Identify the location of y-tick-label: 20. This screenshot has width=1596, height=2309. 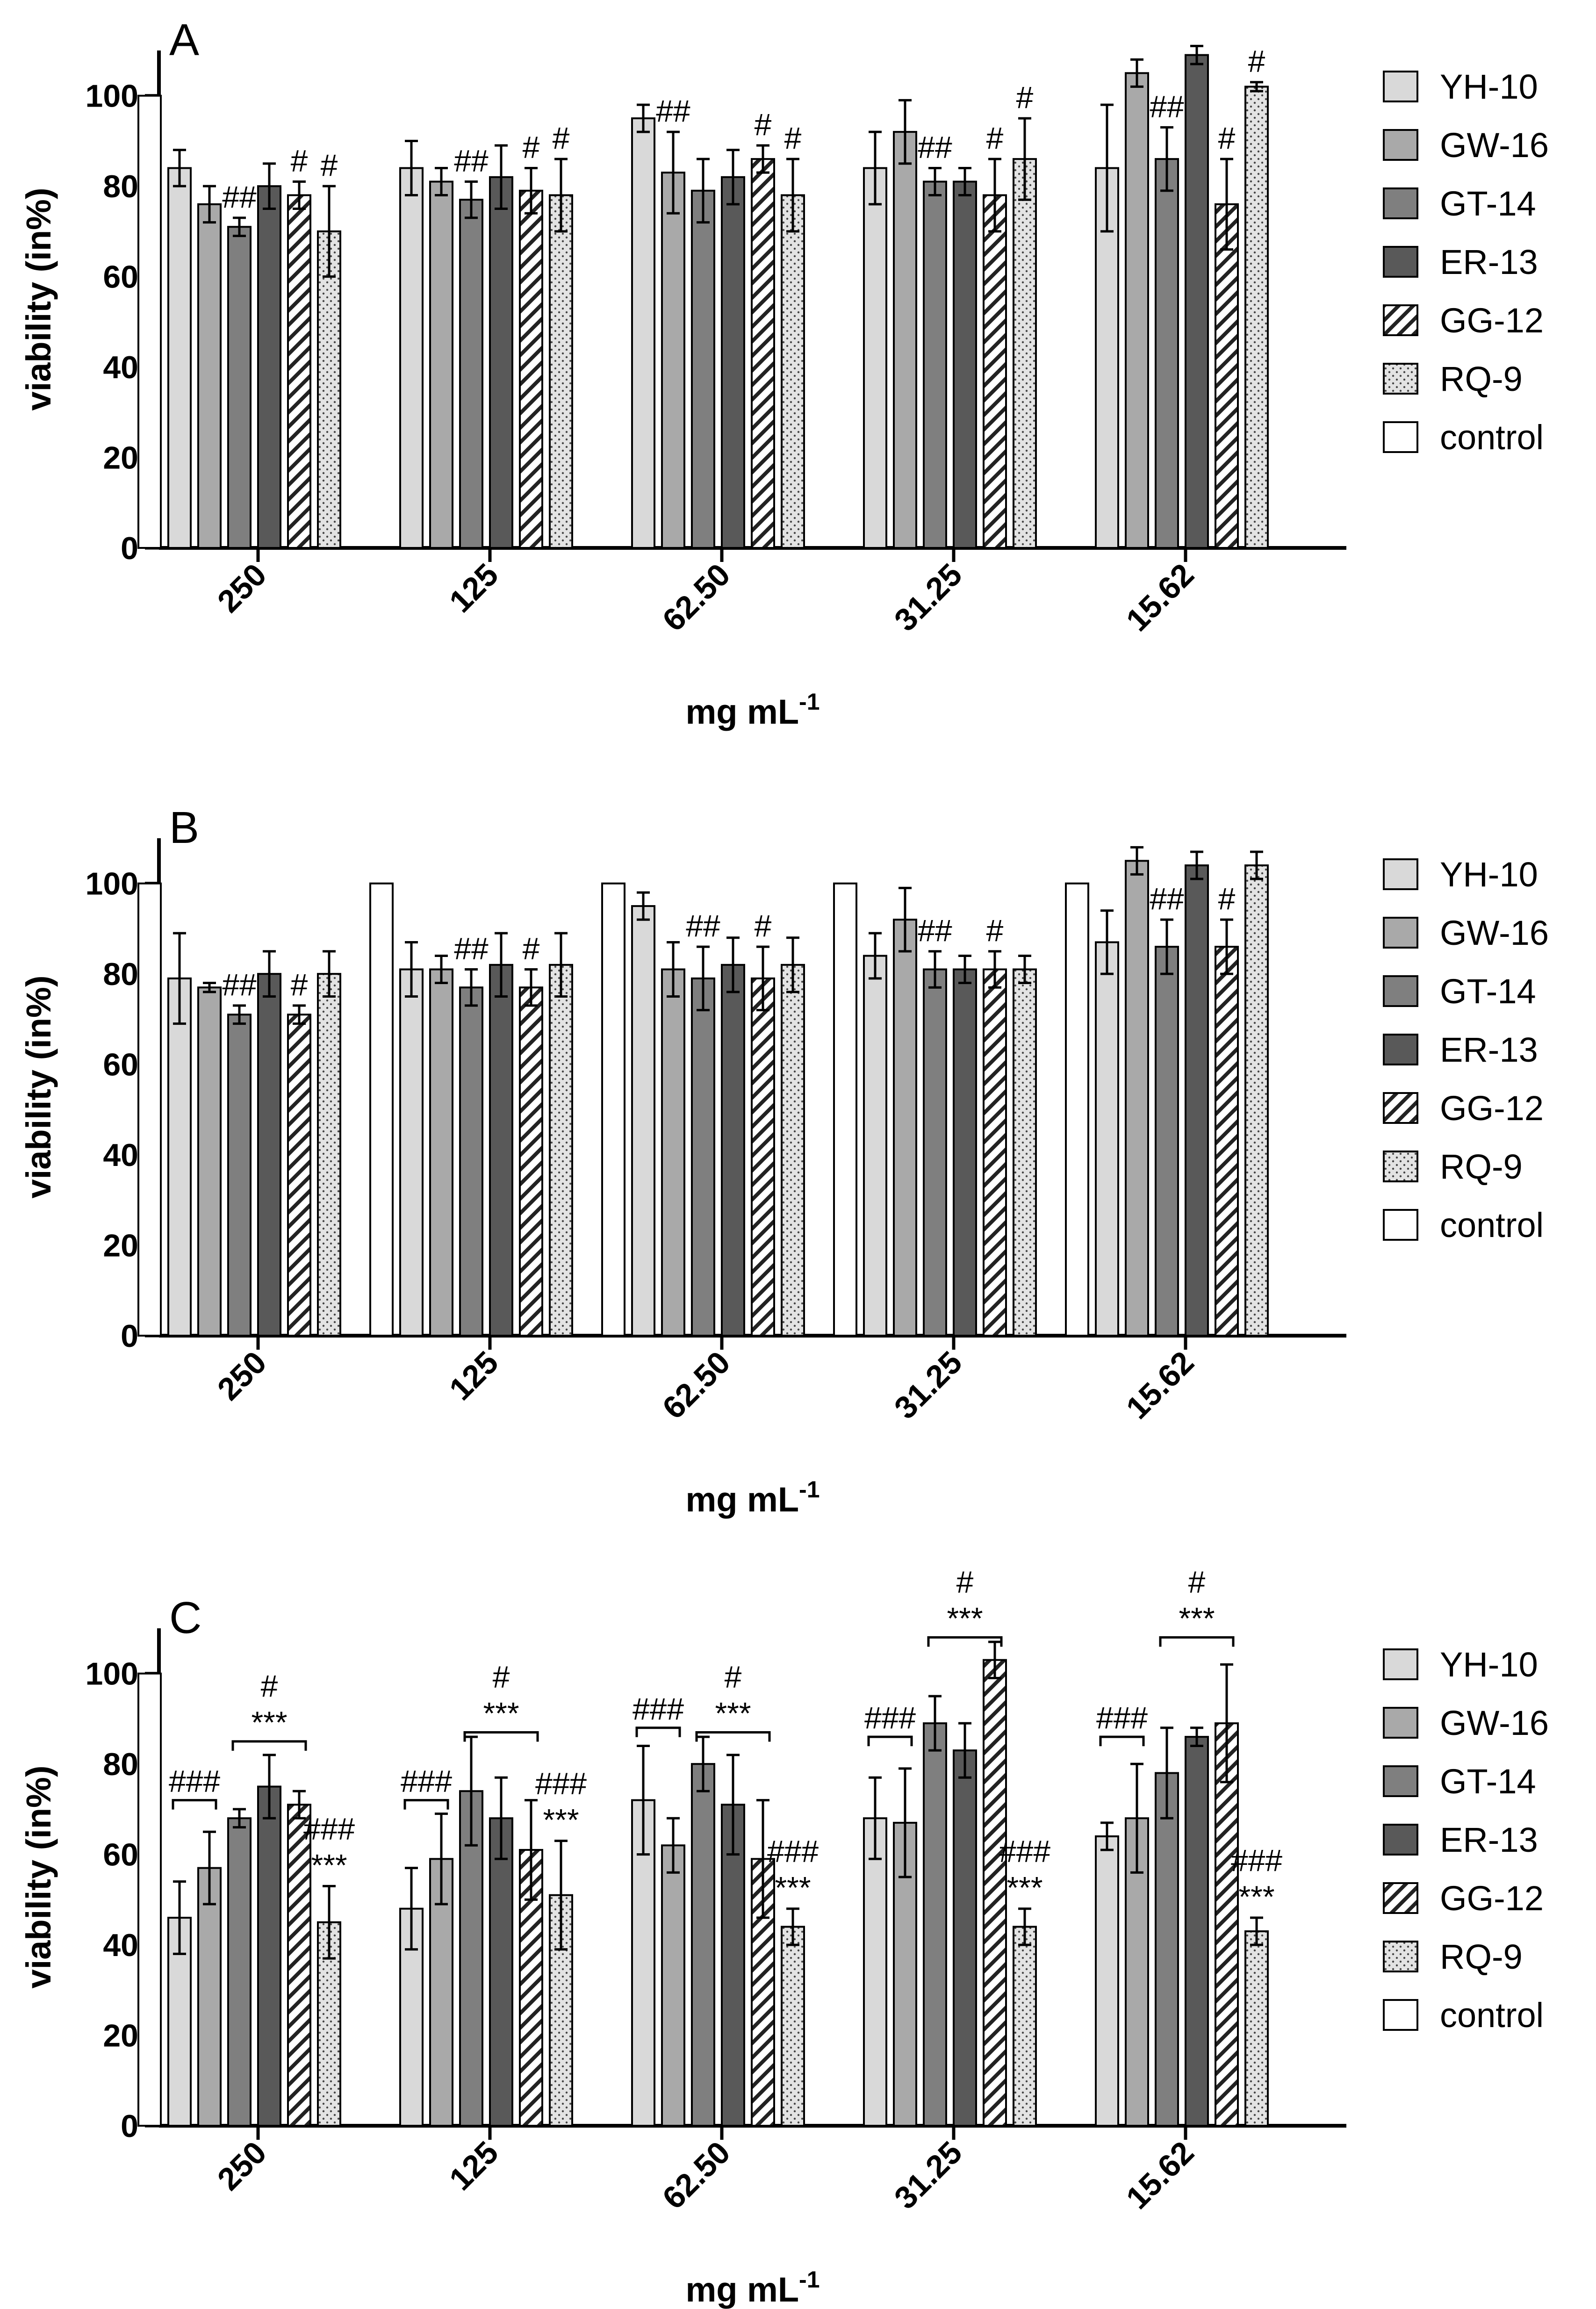
(120, 2036).